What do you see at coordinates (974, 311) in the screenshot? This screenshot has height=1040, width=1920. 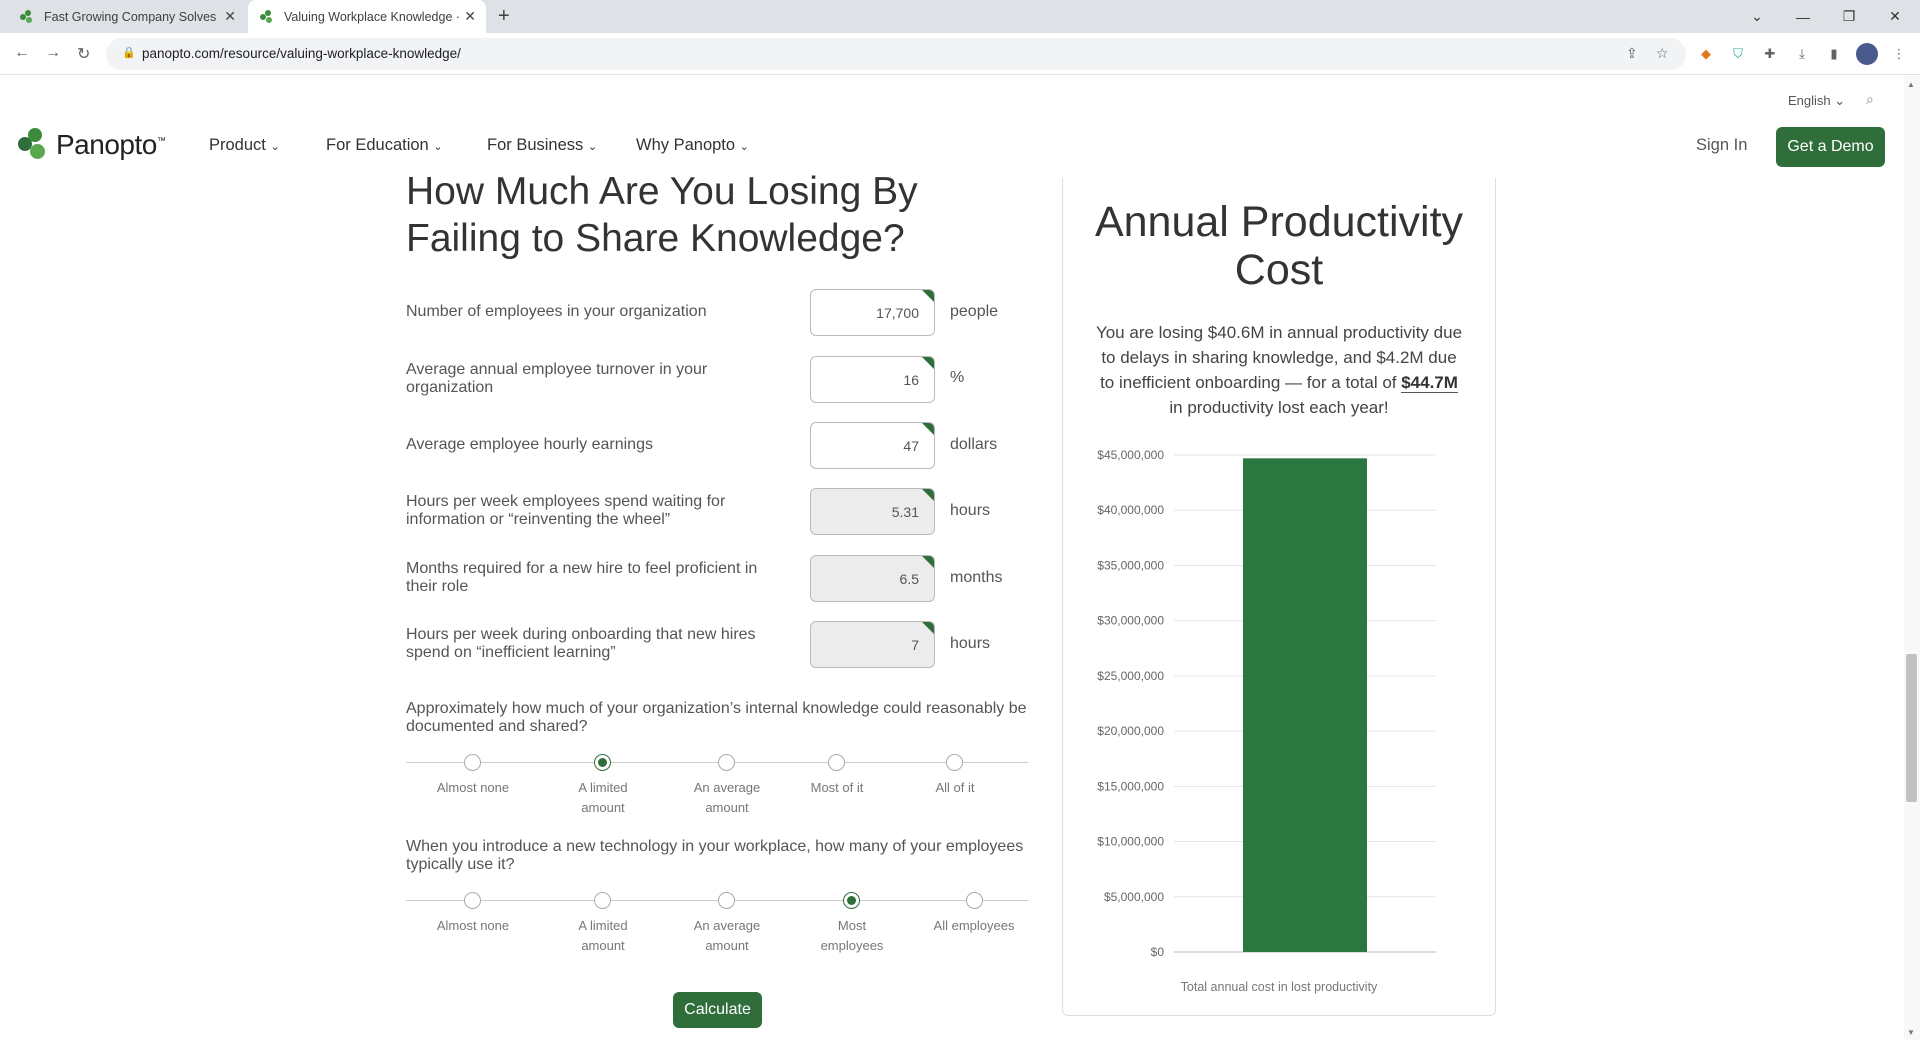 I see `field-unit: people` at bounding box center [974, 311].